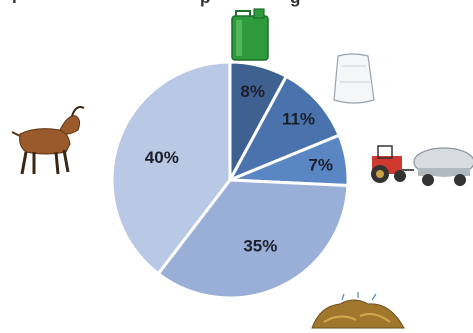 This screenshot has height=333, width=473. I want to click on slice-label: 40%, so click(162, 157).